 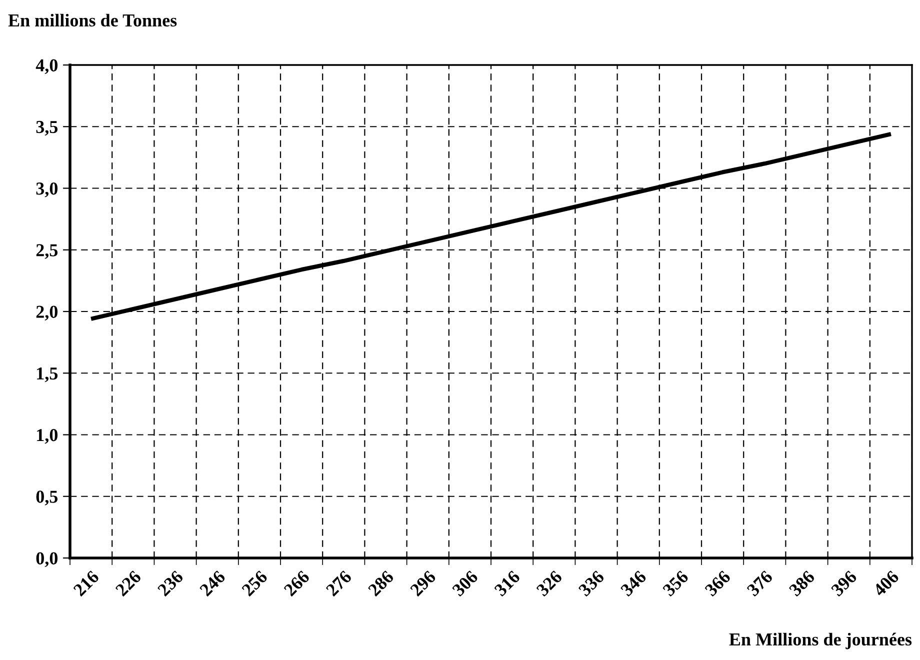 I want to click on x-tick-label: 296, so click(x=423, y=583).